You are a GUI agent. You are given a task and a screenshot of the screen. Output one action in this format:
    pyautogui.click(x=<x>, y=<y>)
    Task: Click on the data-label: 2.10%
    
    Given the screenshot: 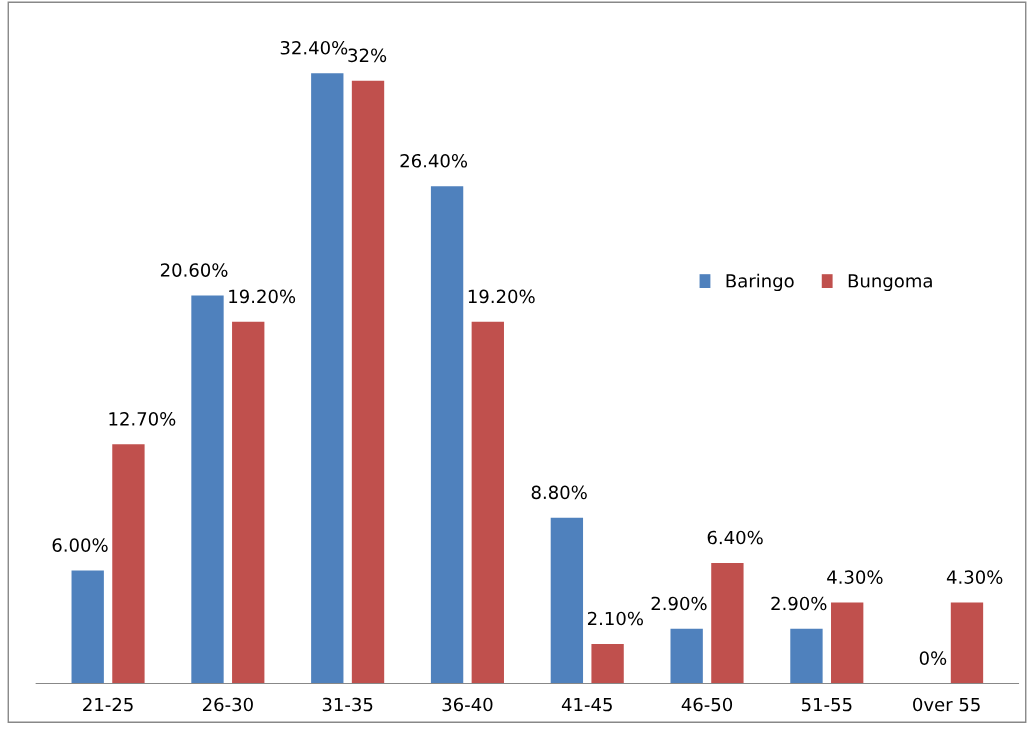 What is the action you would take?
    pyautogui.click(x=615, y=618)
    